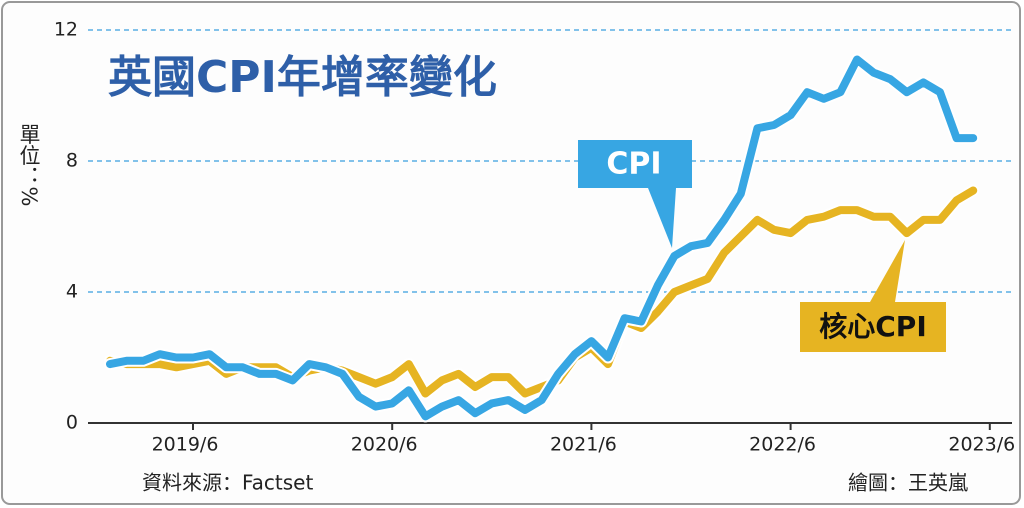 Image resolution: width=1024 pixels, height=508 pixels. Describe the element at coordinates (227, 483) in the screenshot. I see `source: 資料來源：Factset` at that location.